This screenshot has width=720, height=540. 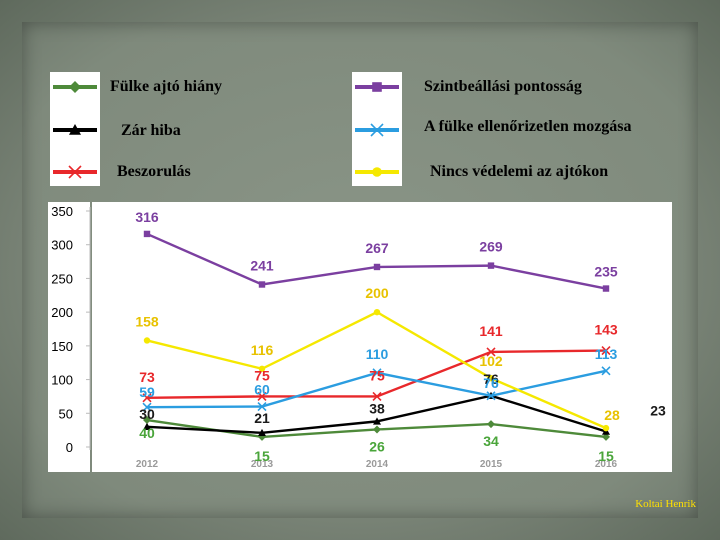 I want to click on y-tick-label: 50, so click(x=66, y=413).